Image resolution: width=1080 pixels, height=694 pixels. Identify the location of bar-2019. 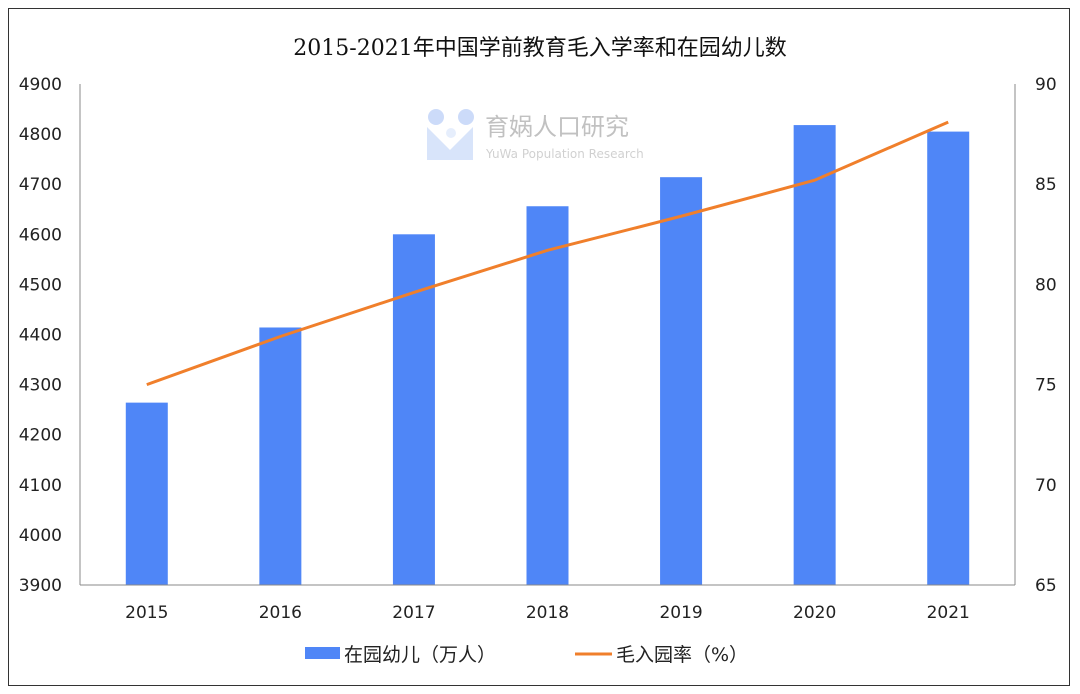
(681, 381).